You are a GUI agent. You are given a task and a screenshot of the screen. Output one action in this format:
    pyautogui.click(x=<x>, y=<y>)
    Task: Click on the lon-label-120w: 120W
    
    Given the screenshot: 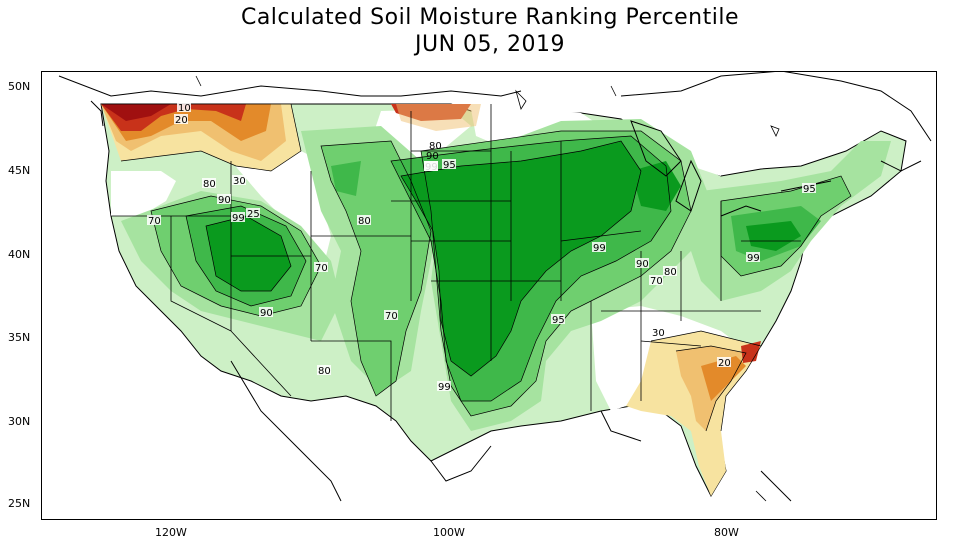 What is the action you would take?
    pyautogui.click(x=171, y=532)
    